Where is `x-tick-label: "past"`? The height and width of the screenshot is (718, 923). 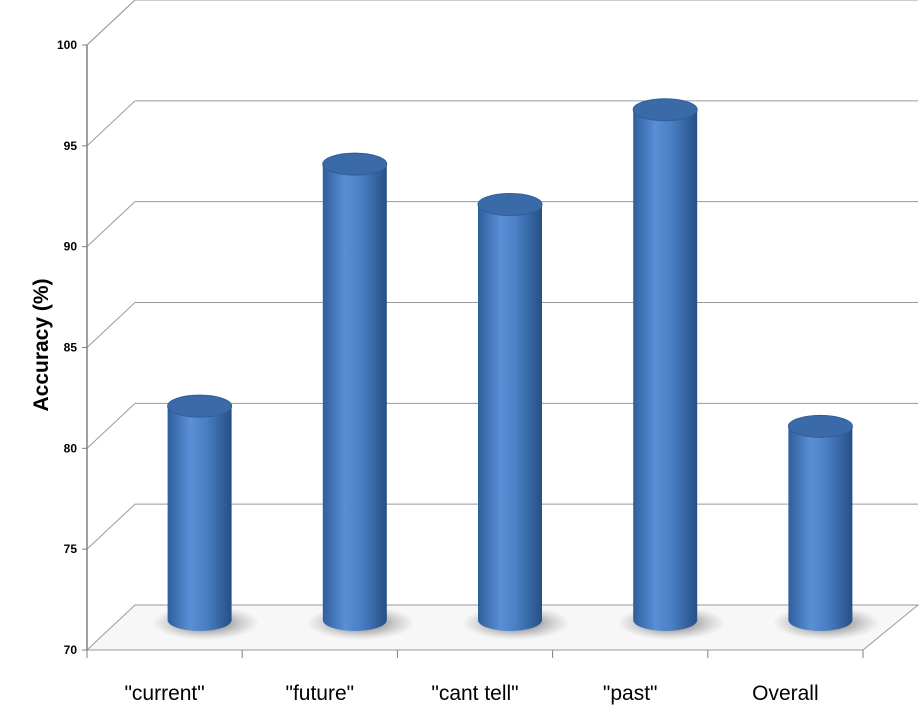
x-tick-label: "past" is located at coordinates (630, 693).